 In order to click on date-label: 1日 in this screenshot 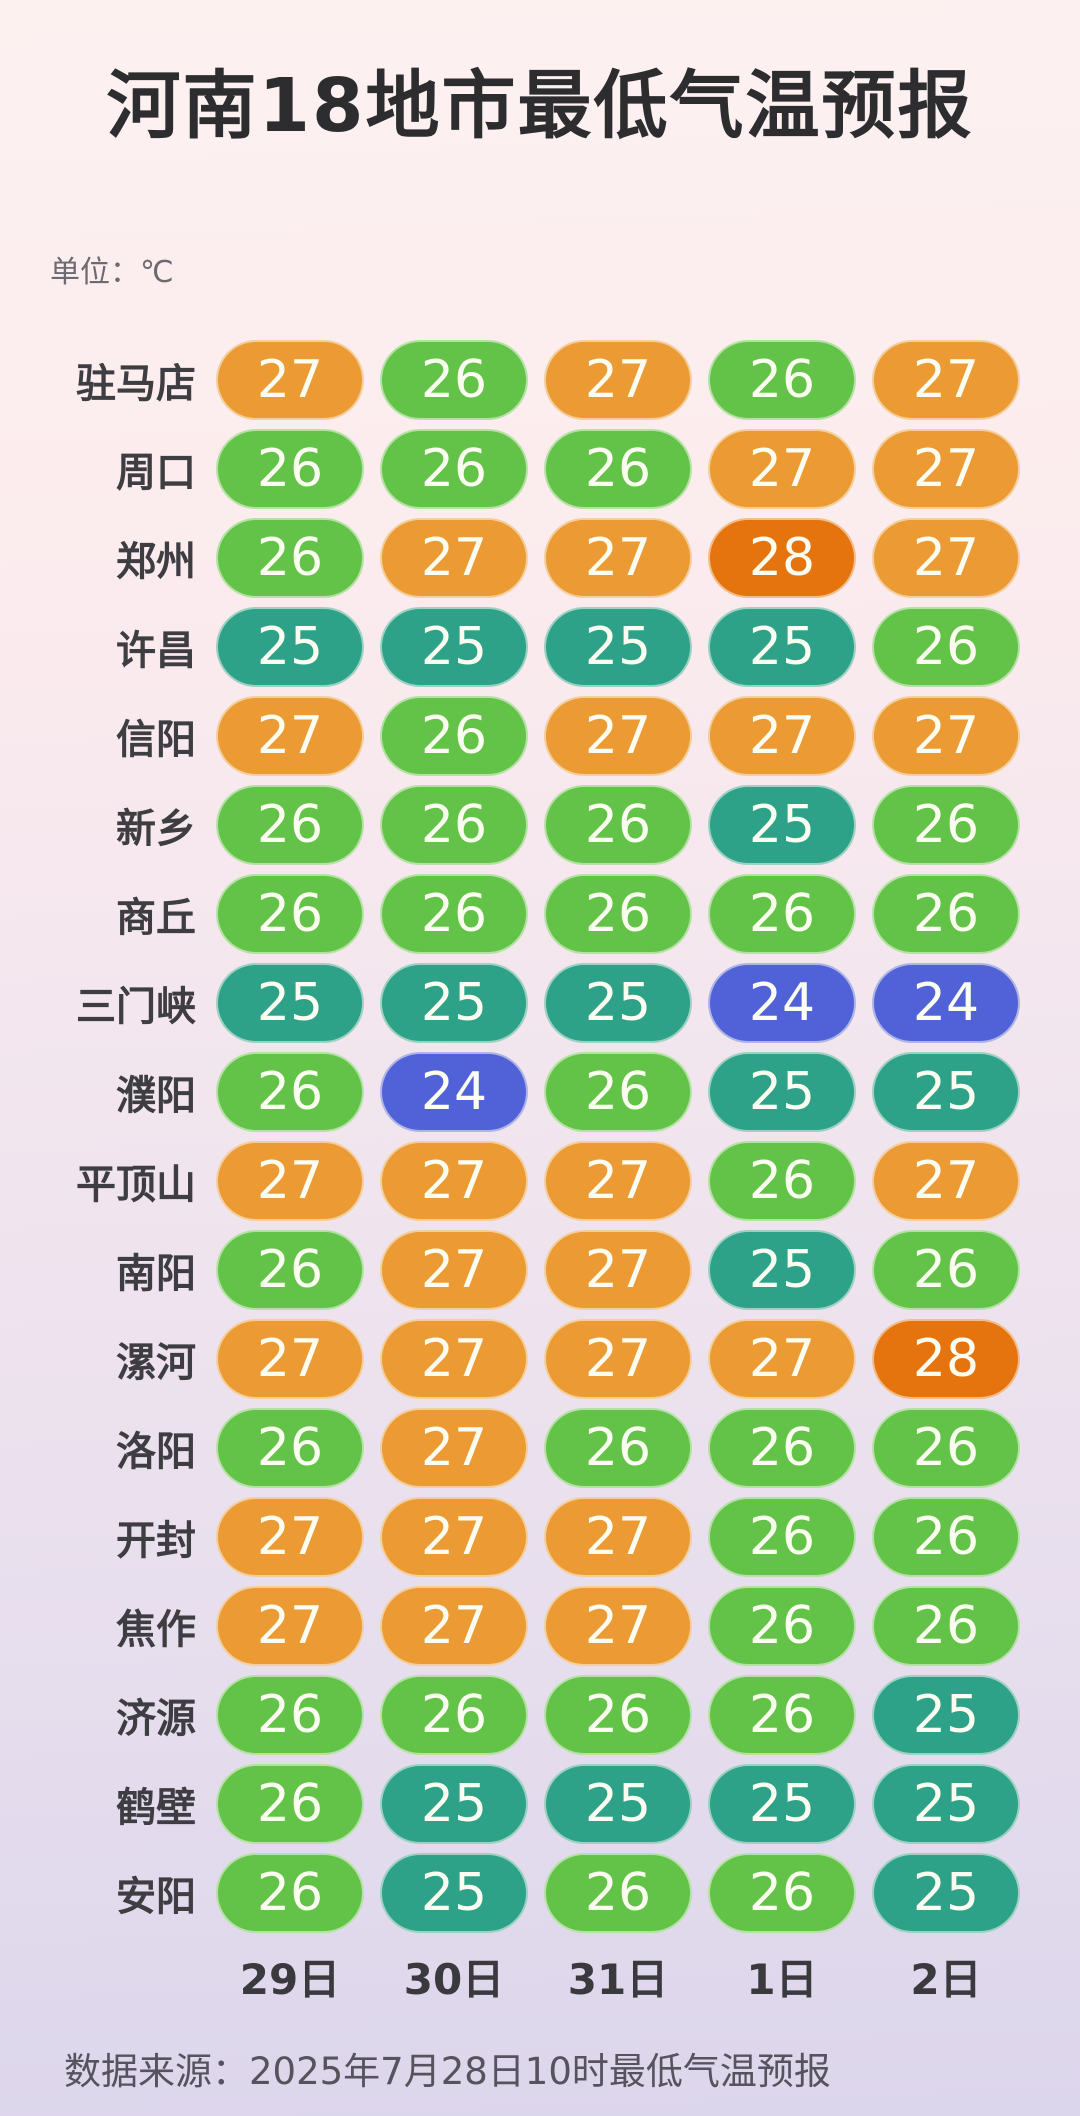, I will do `click(782, 1979)`.